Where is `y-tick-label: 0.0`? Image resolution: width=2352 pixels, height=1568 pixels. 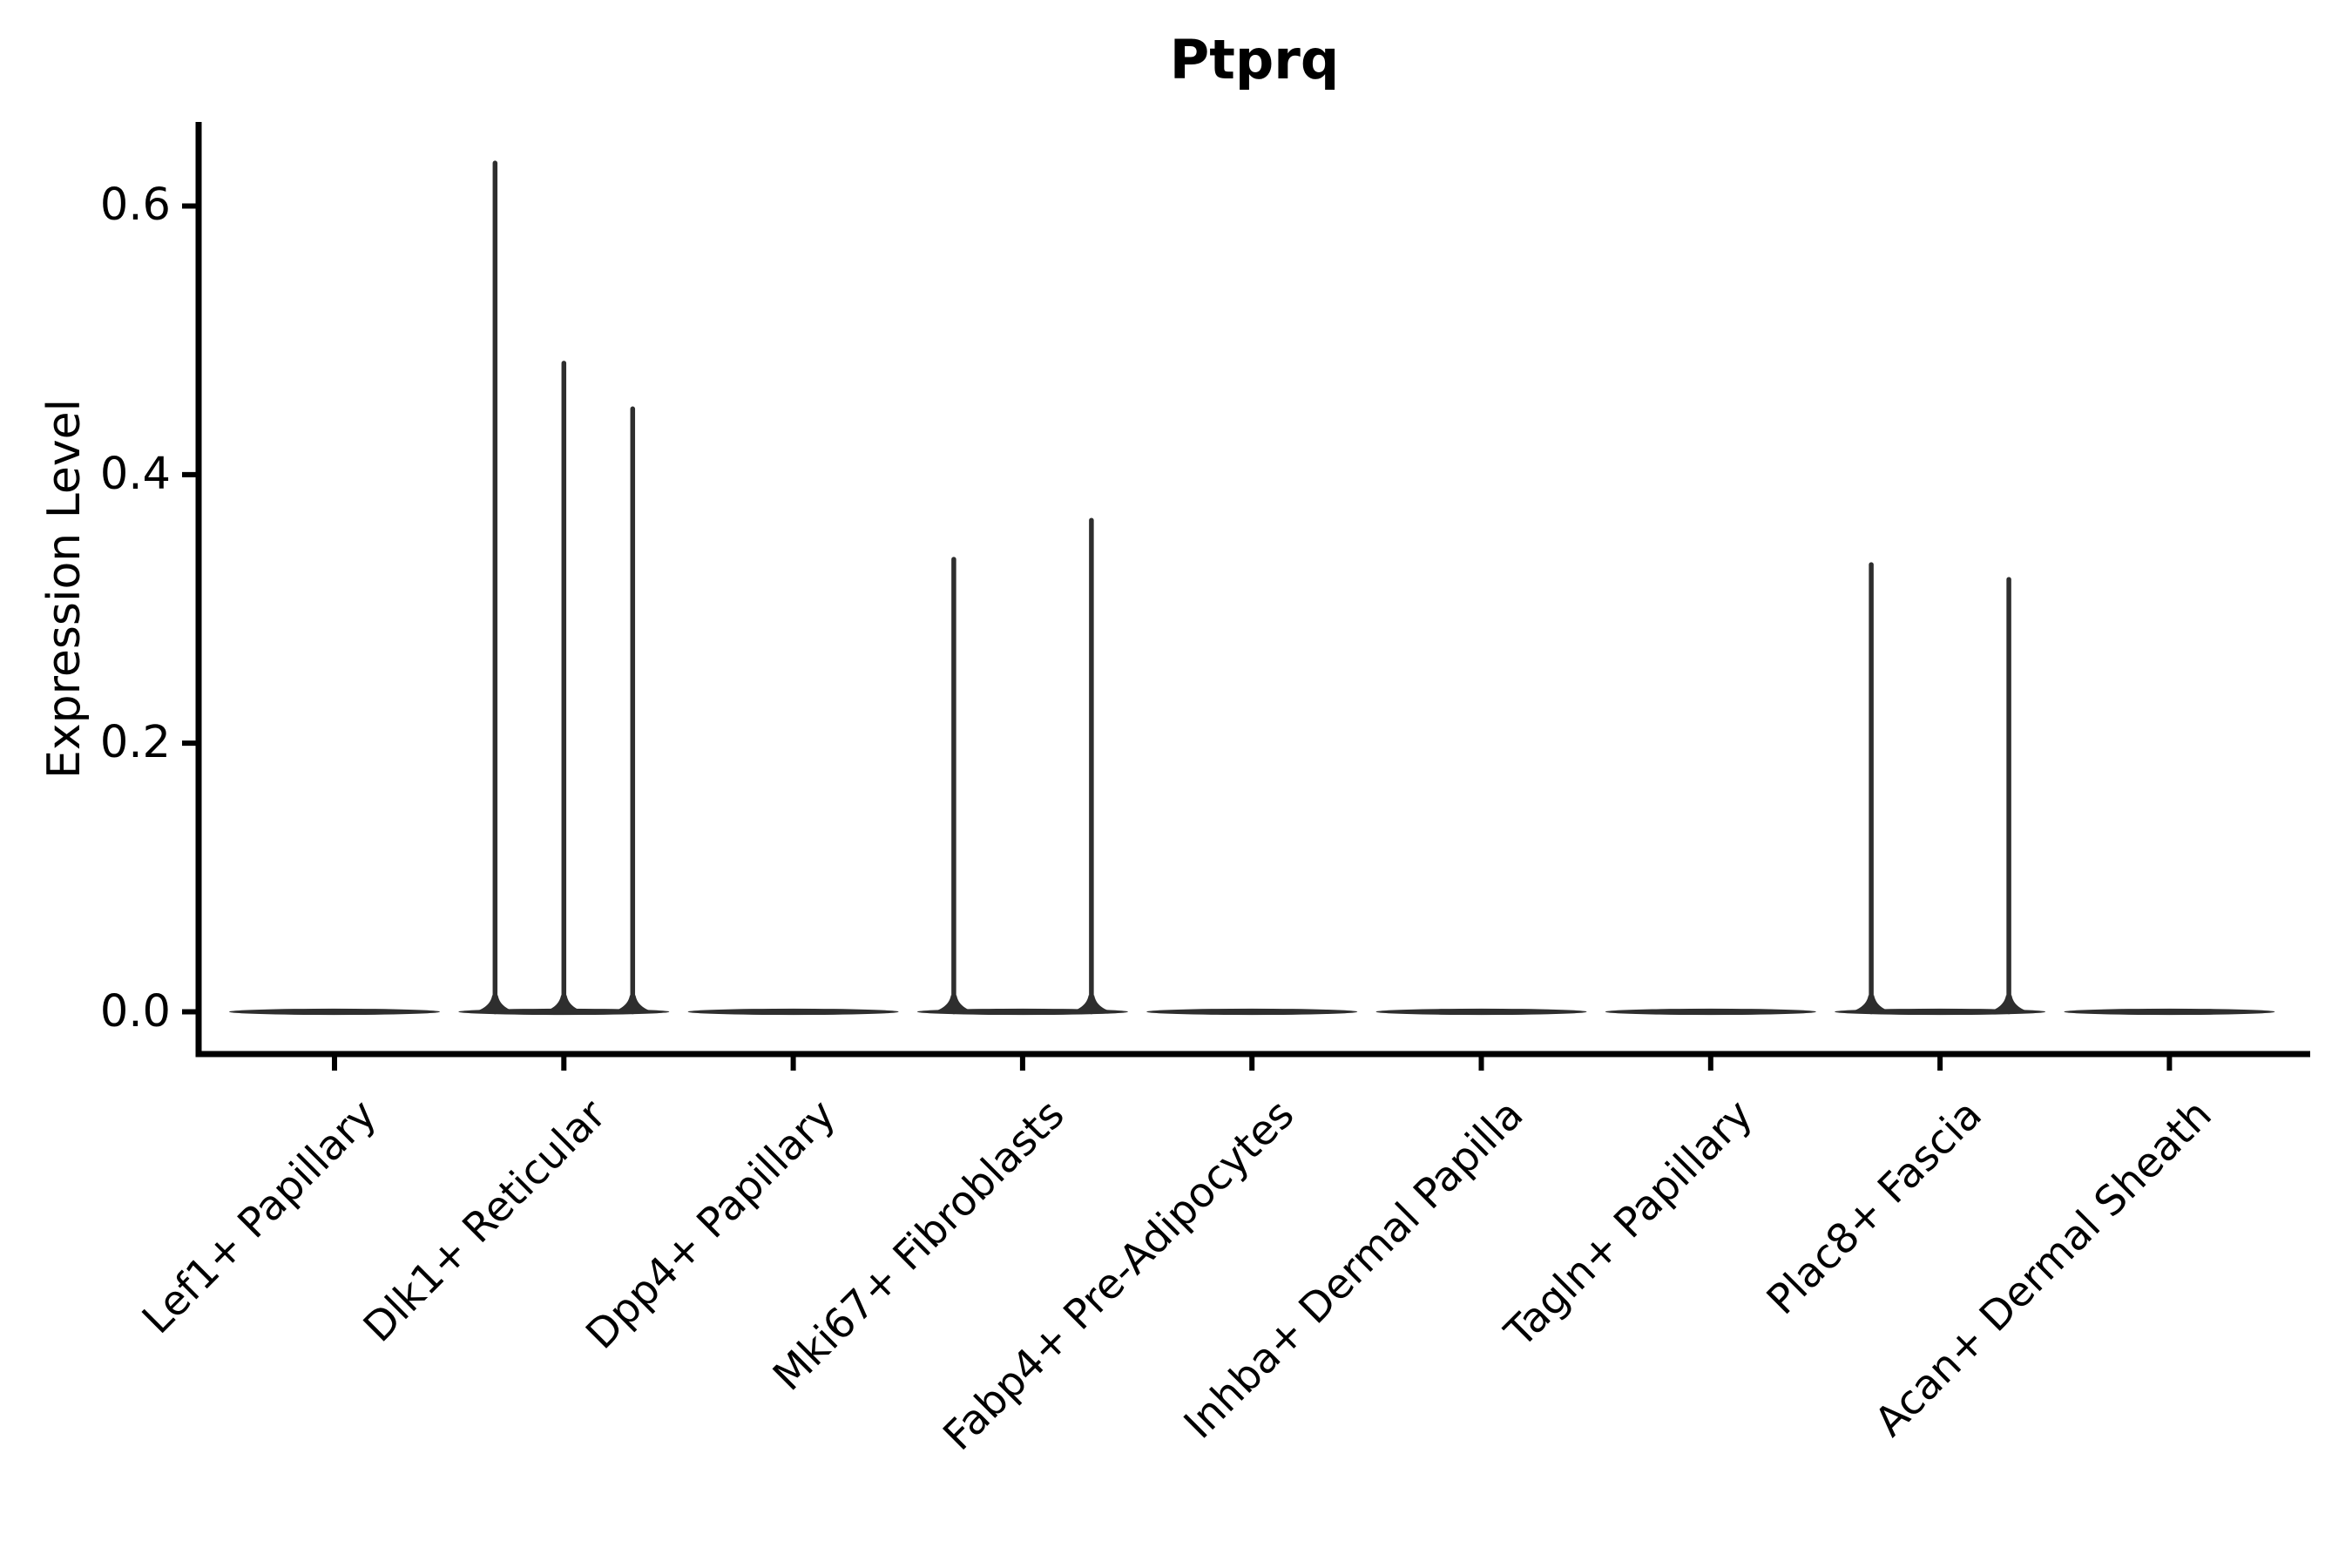
y-tick-label: 0.0 is located at coordinates (135, 1011).